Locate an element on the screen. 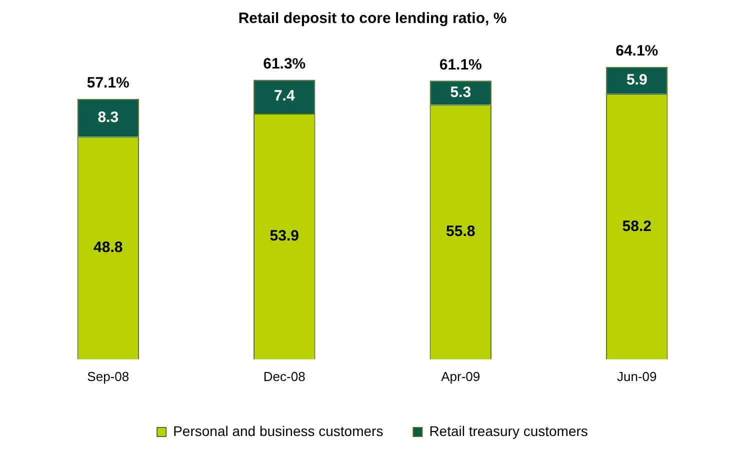  data-label: 48.8 is located at coordinates (108, 247).